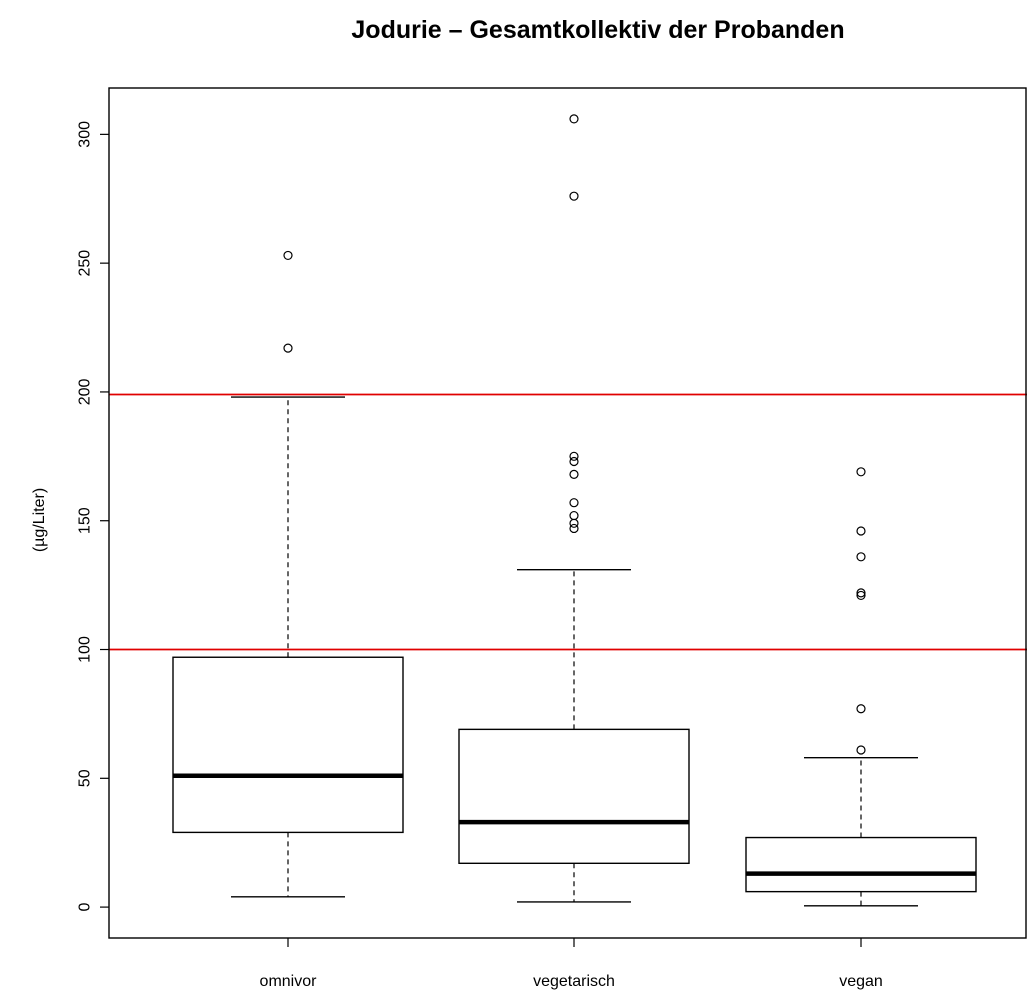  I want to click on box-group-omnivor, so click(288, 574).